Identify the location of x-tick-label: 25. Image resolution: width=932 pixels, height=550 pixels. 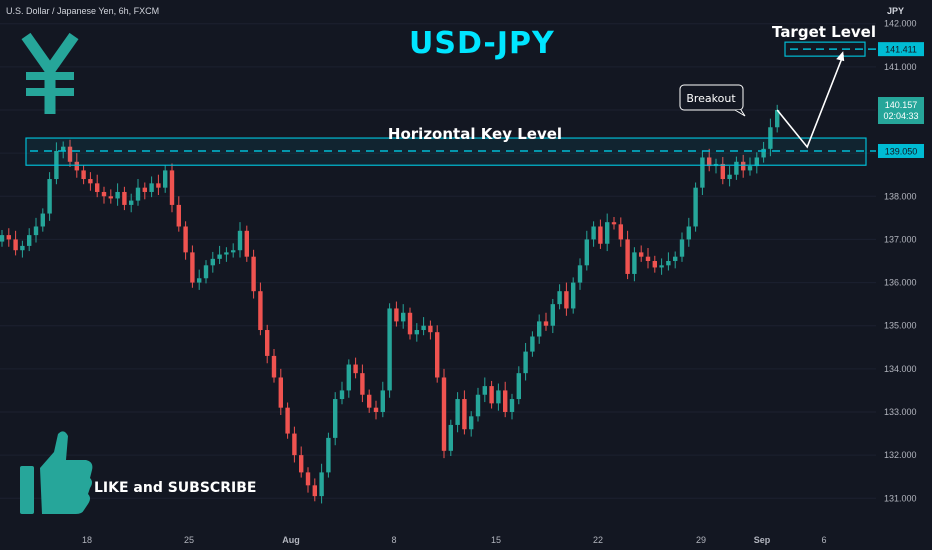
(189, 540).